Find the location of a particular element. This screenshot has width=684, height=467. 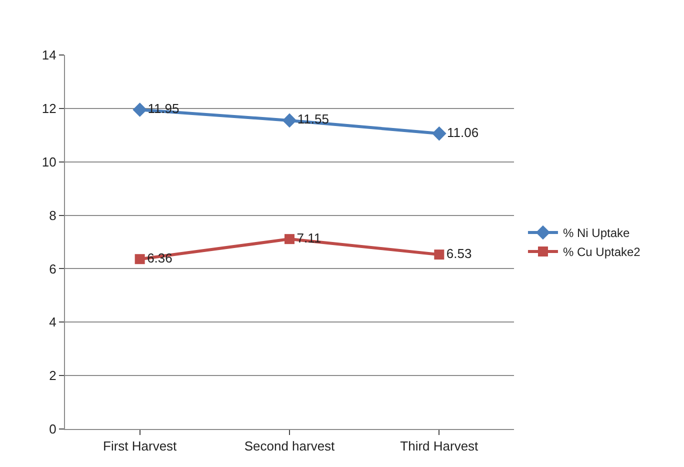

data-label: 6.53 is located at coordinates (459, 253).